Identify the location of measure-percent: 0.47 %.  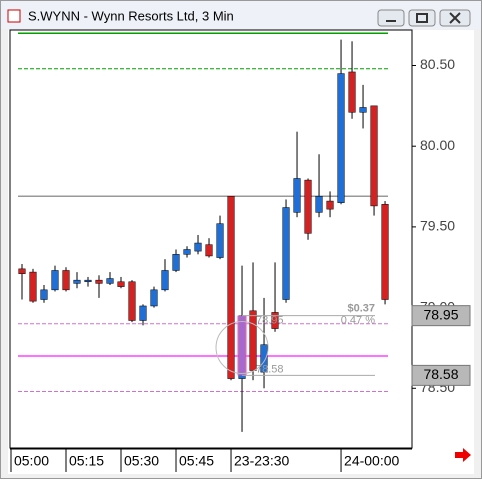
(358, 321).